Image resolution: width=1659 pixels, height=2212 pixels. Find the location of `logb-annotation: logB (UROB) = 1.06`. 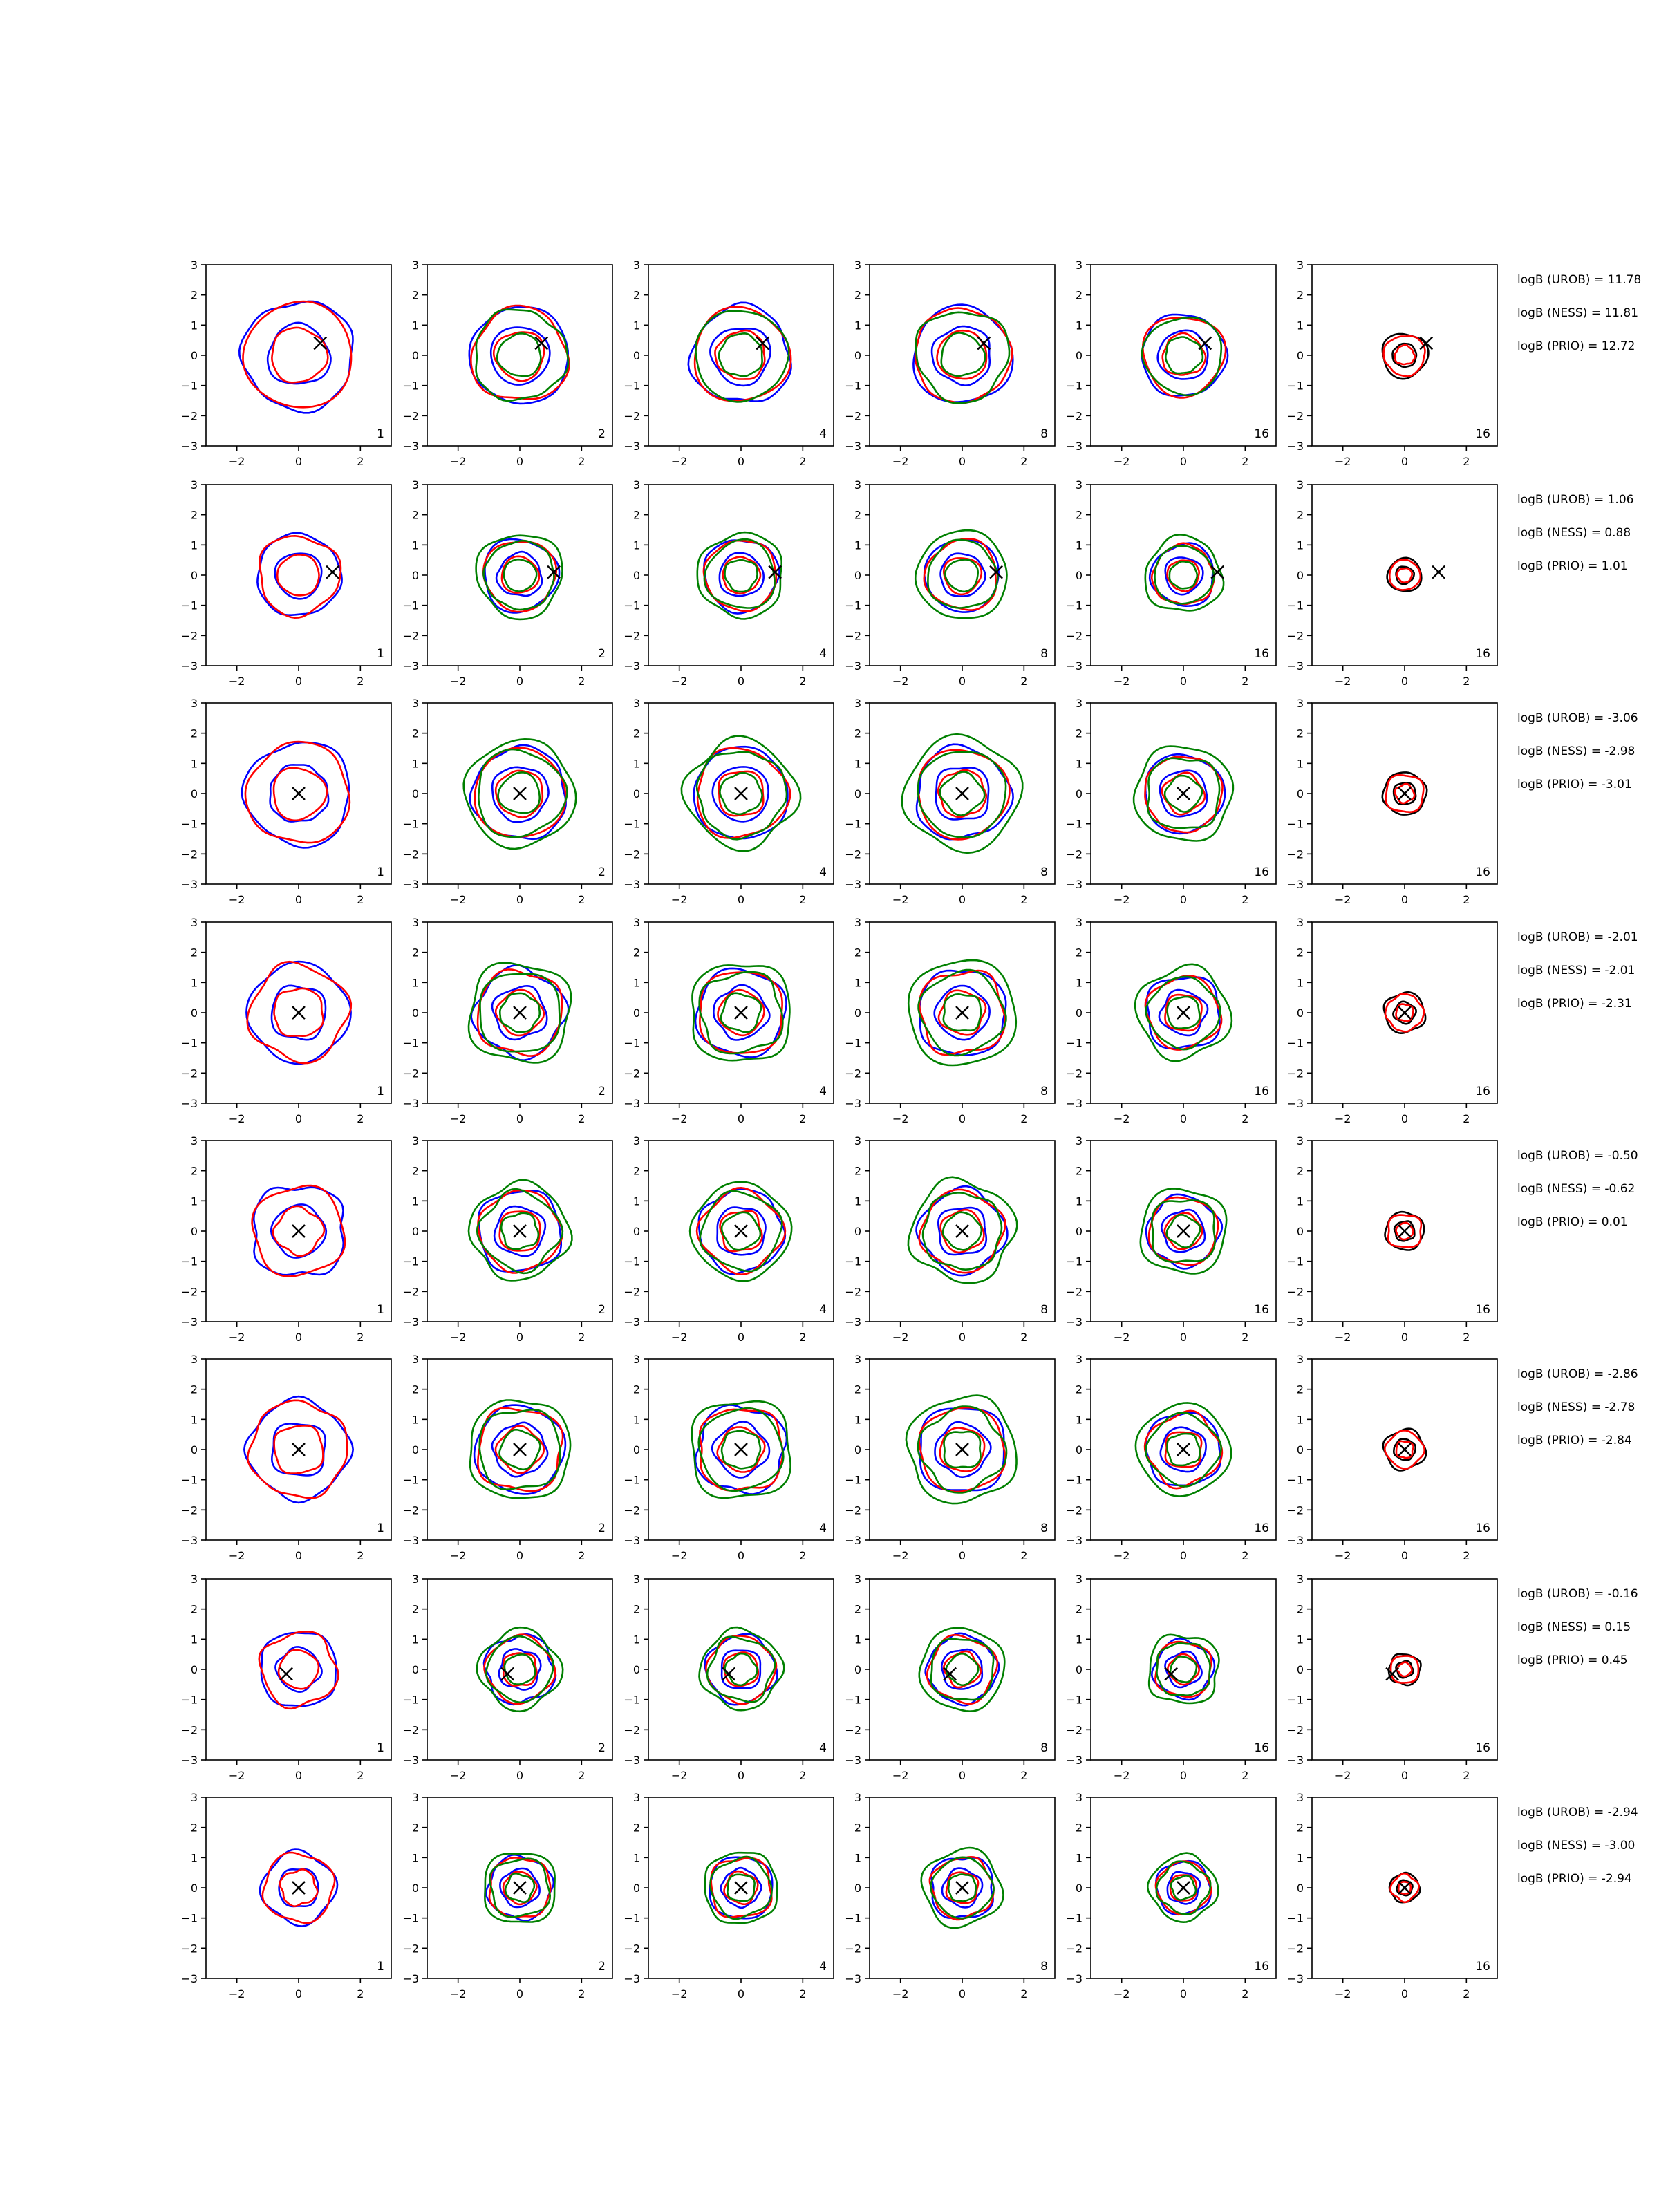

logb-annotation: logB (UROB) = 1.06 is located at coordinates (1575, 500).